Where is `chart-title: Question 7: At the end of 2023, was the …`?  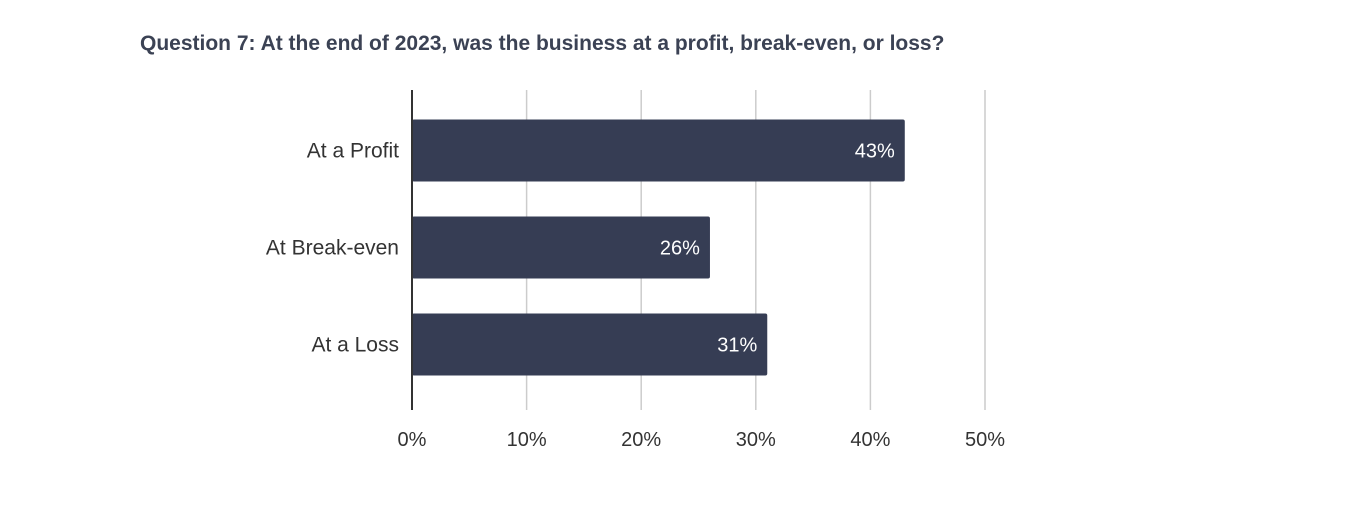
chart-title: Question 7: At the end of 2023, was the … is located at coordinates (542, 43).